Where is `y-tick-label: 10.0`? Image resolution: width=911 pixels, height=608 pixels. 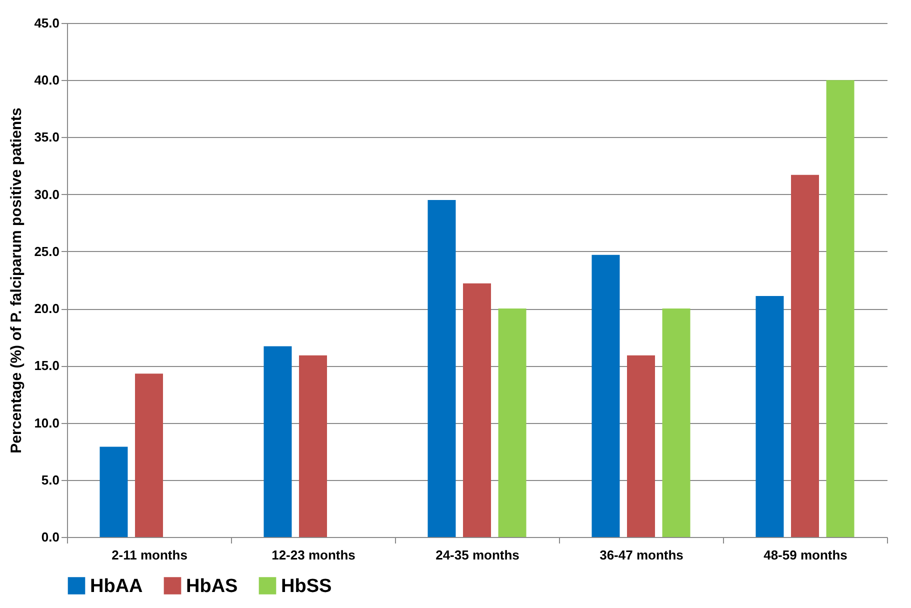
y-tick-label: 10.0 is located at coordinates (47, 422).